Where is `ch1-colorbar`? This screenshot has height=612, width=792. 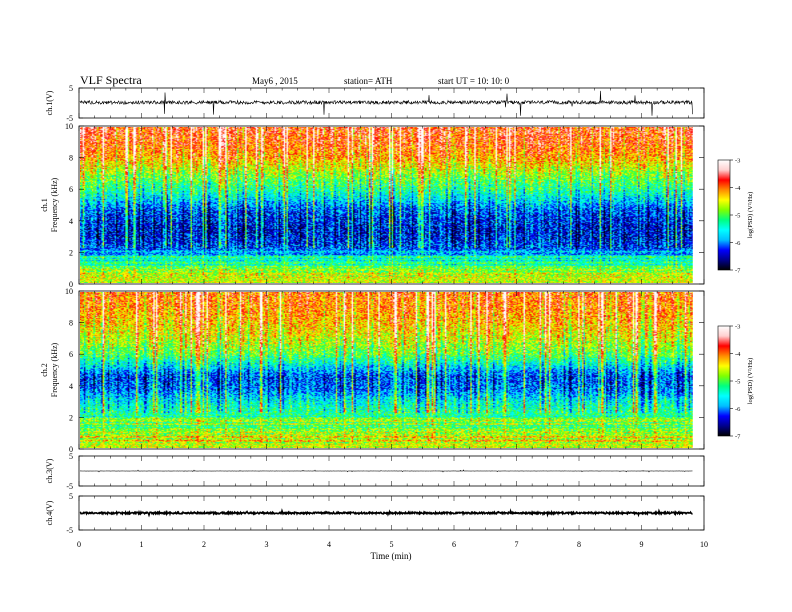 ch1-colorbar is located at coordinates (724, 215).